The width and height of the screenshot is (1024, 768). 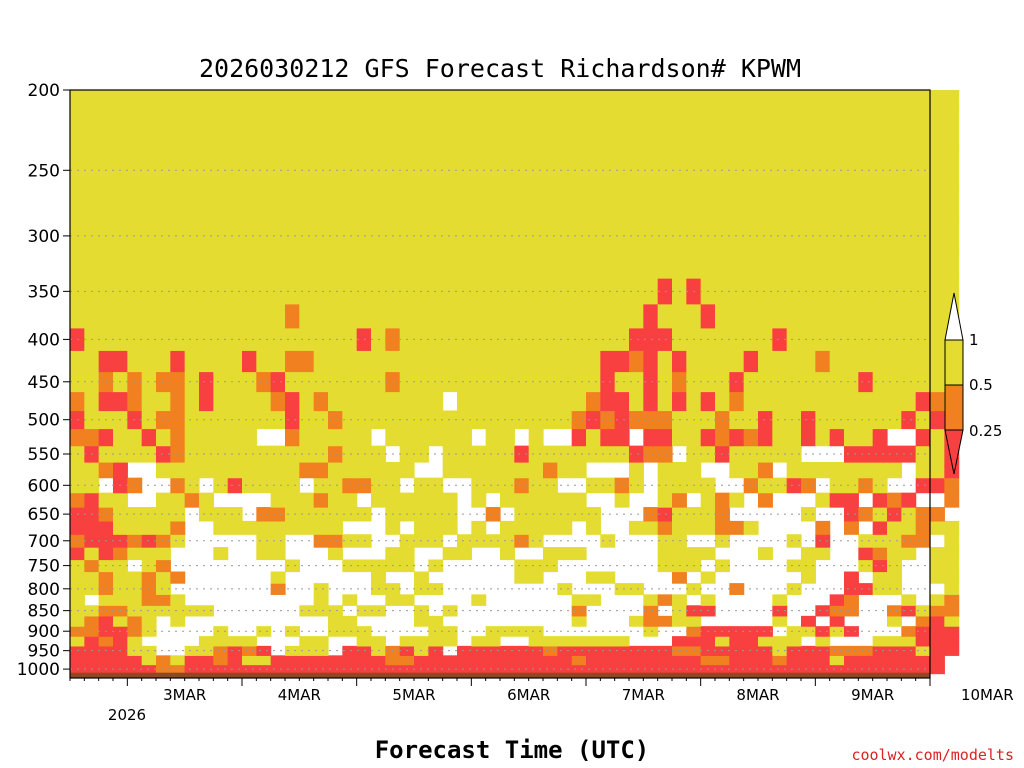 I want to click on y-tick-label: 300, so click(x=44, y=237).